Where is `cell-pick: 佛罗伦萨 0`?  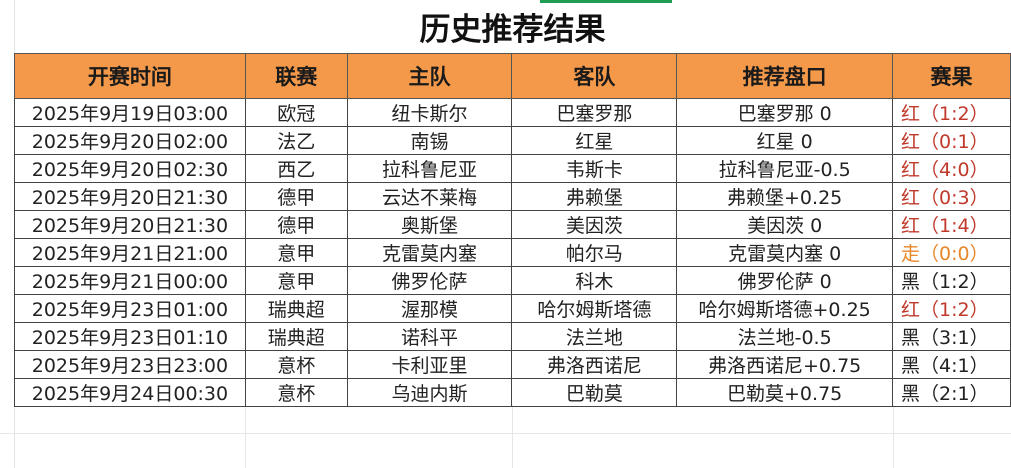
cell-pick: 佛罗伦萨 0 is located at coordinates (785, 280).